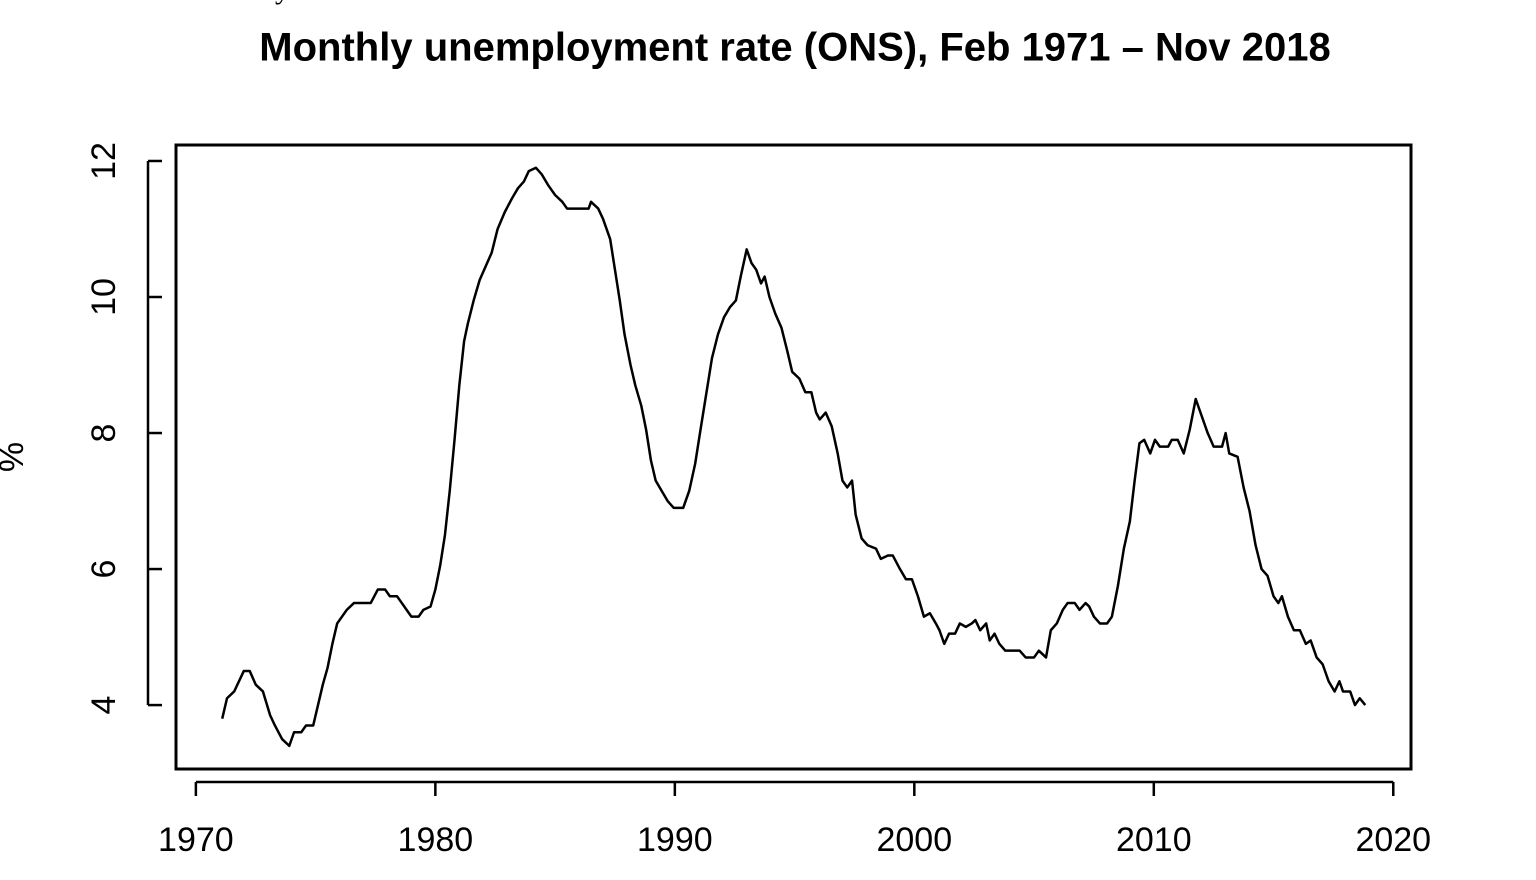 The height and width of the screenshot is (880, 1536). I want to click on y-tick-label: 4, so click(104, 705).